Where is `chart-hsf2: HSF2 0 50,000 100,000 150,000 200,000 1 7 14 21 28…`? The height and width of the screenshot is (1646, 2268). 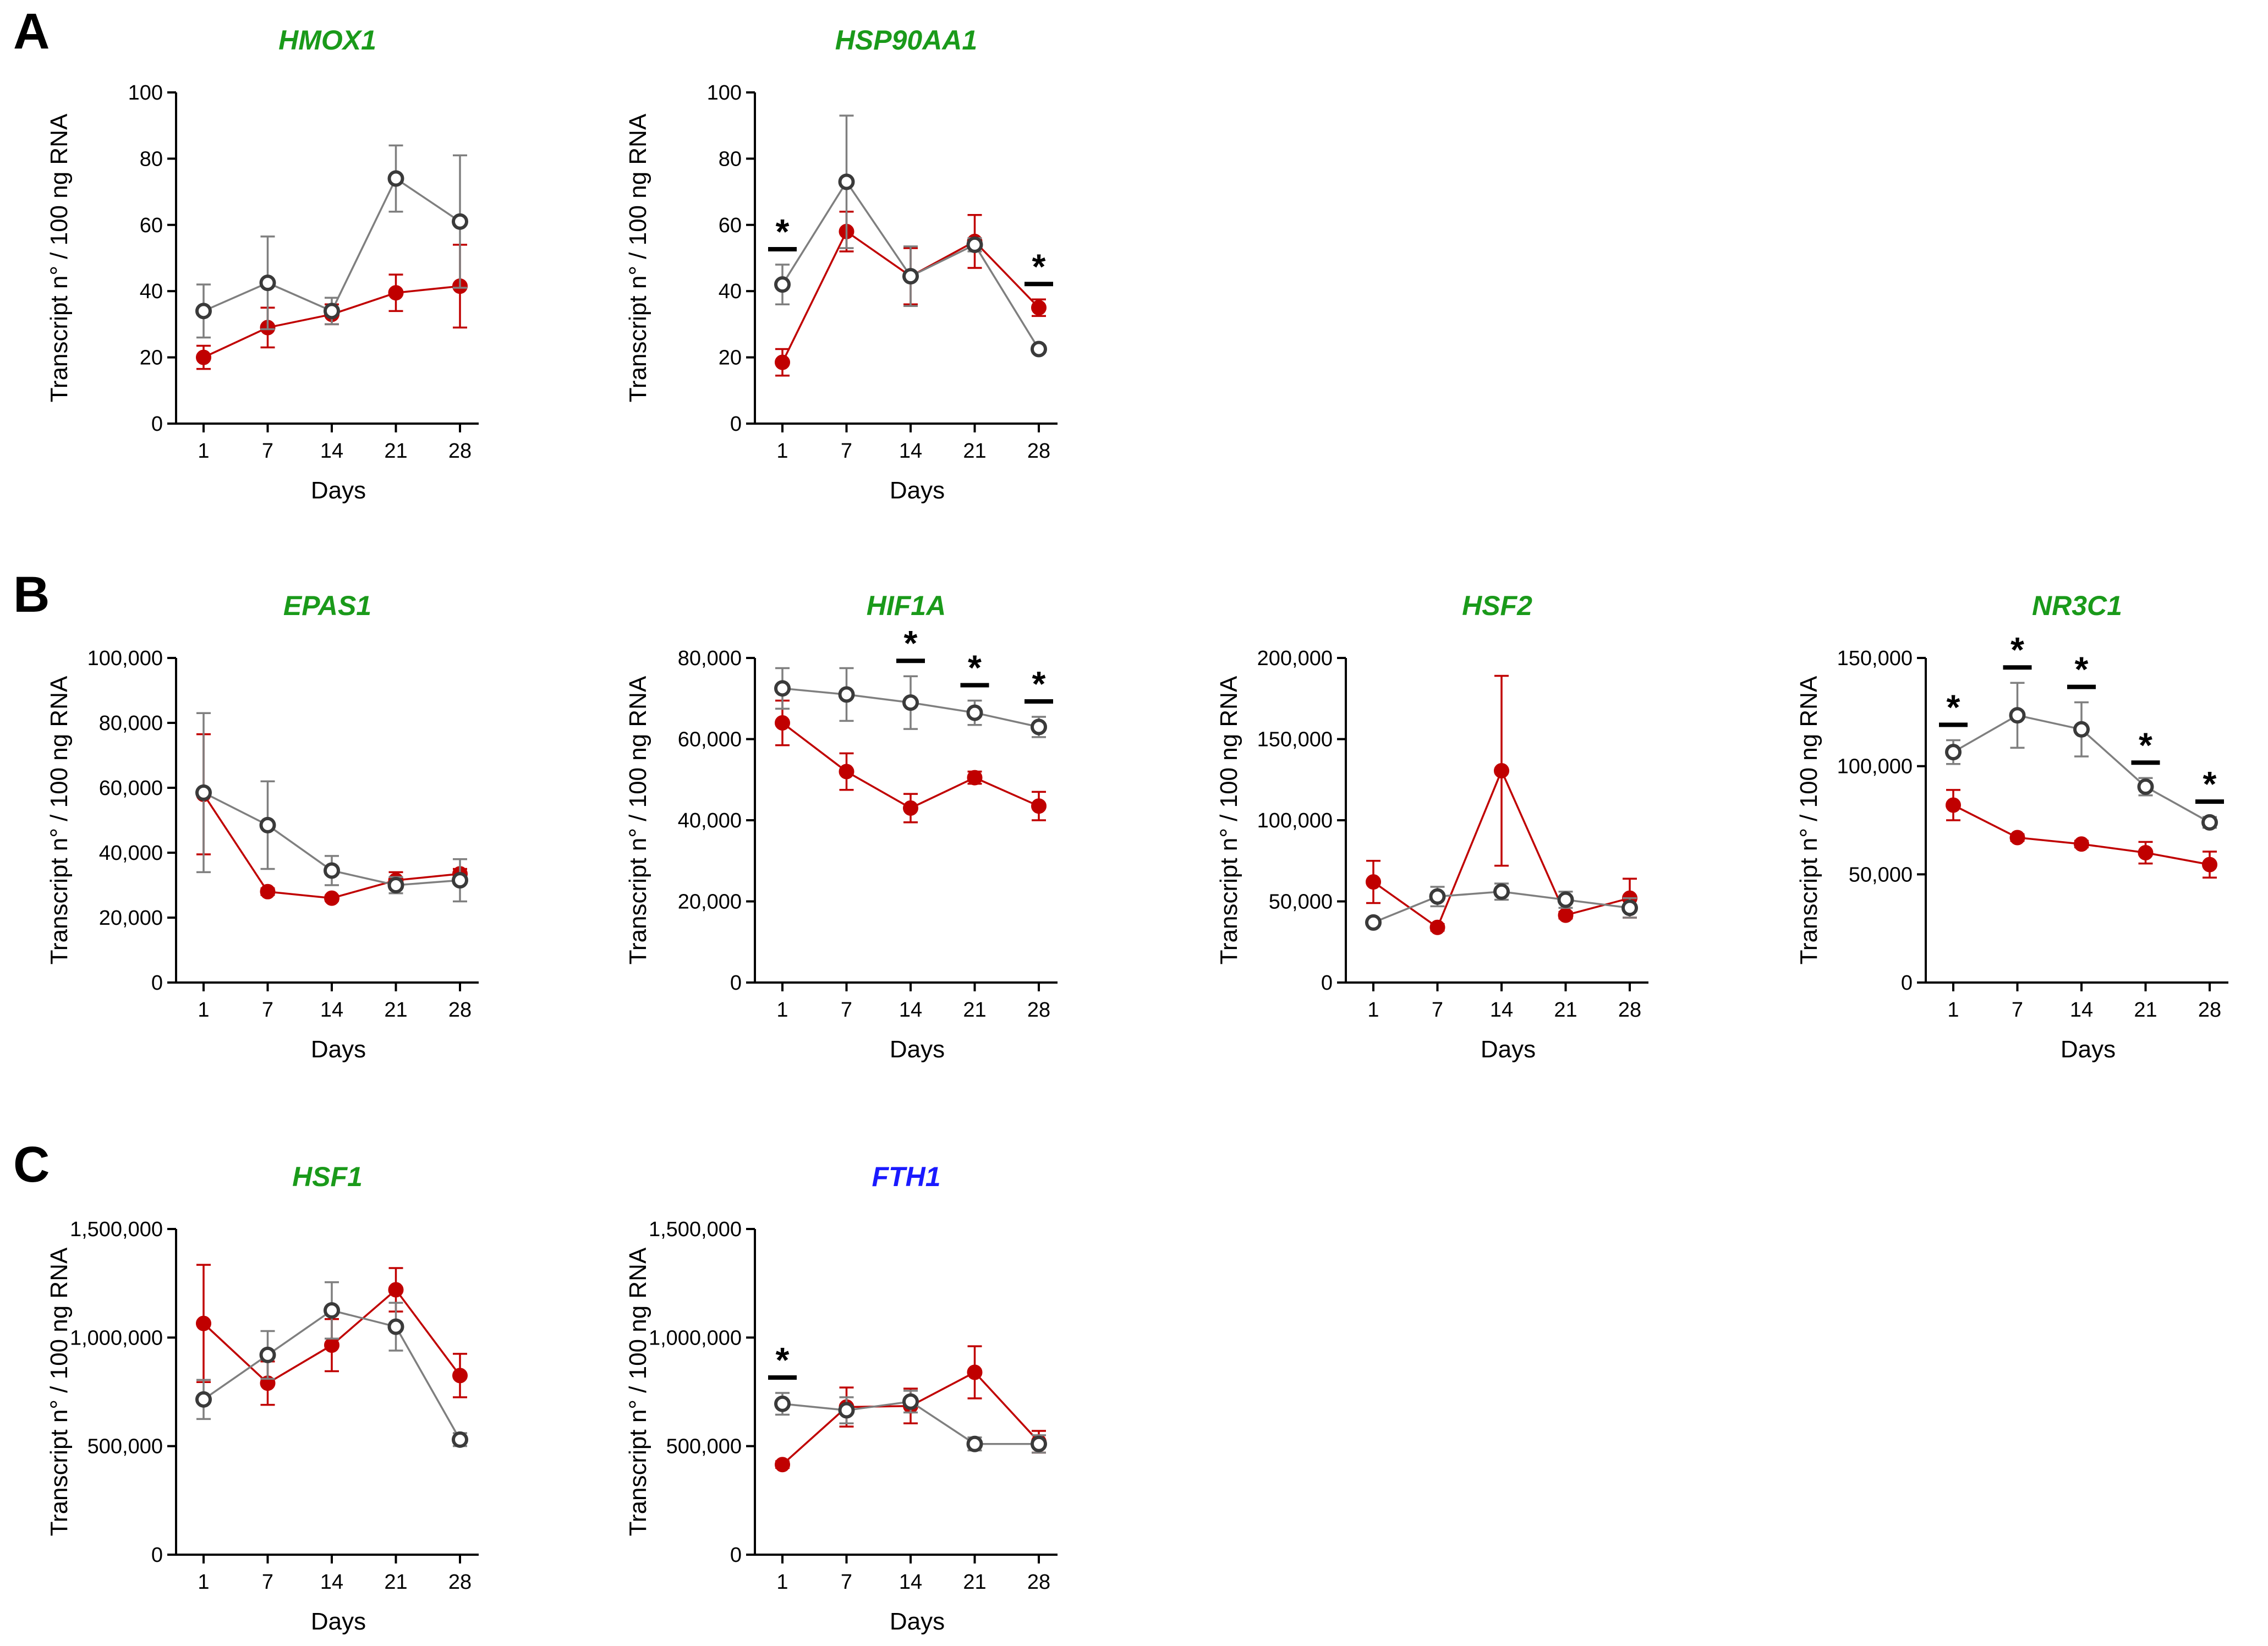 chart-hsf2: HSF2 0 50,000 100,000 150,000 200,000 1 7 14 21 28… is located at coordinates (1431, 826).